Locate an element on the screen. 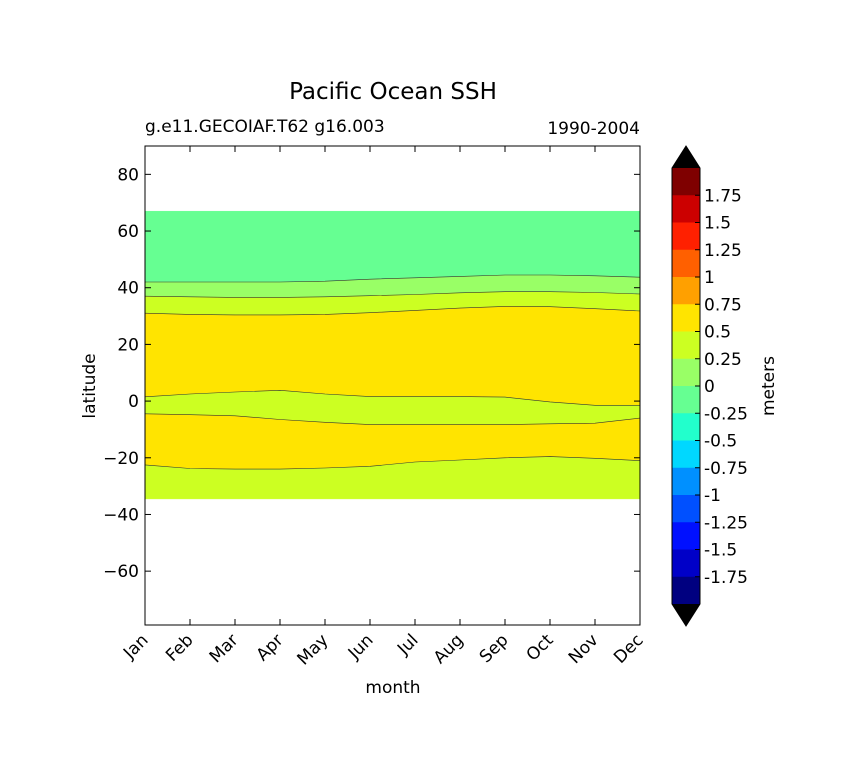 The image size is (855, 773). contour-lines is located at coordinates (392, 372).